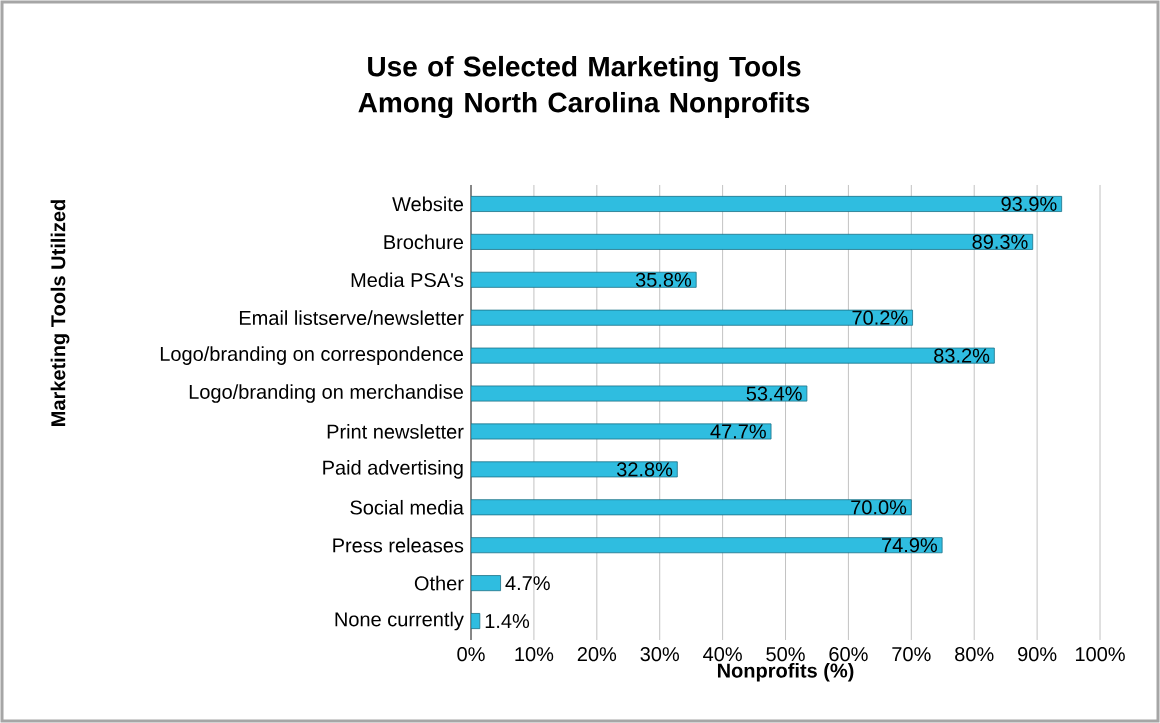 The height and width of the screenshot is (723, 1160). What do you see at coordinates (399, 621) in the screenshot?
I see `y-tick-label: None currently` at bounding box center [399, 621].